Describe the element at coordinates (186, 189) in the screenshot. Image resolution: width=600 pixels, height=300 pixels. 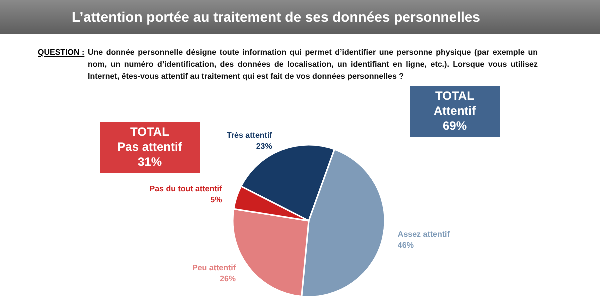
I see `slice-label: Pas du tout attentif` at that location.